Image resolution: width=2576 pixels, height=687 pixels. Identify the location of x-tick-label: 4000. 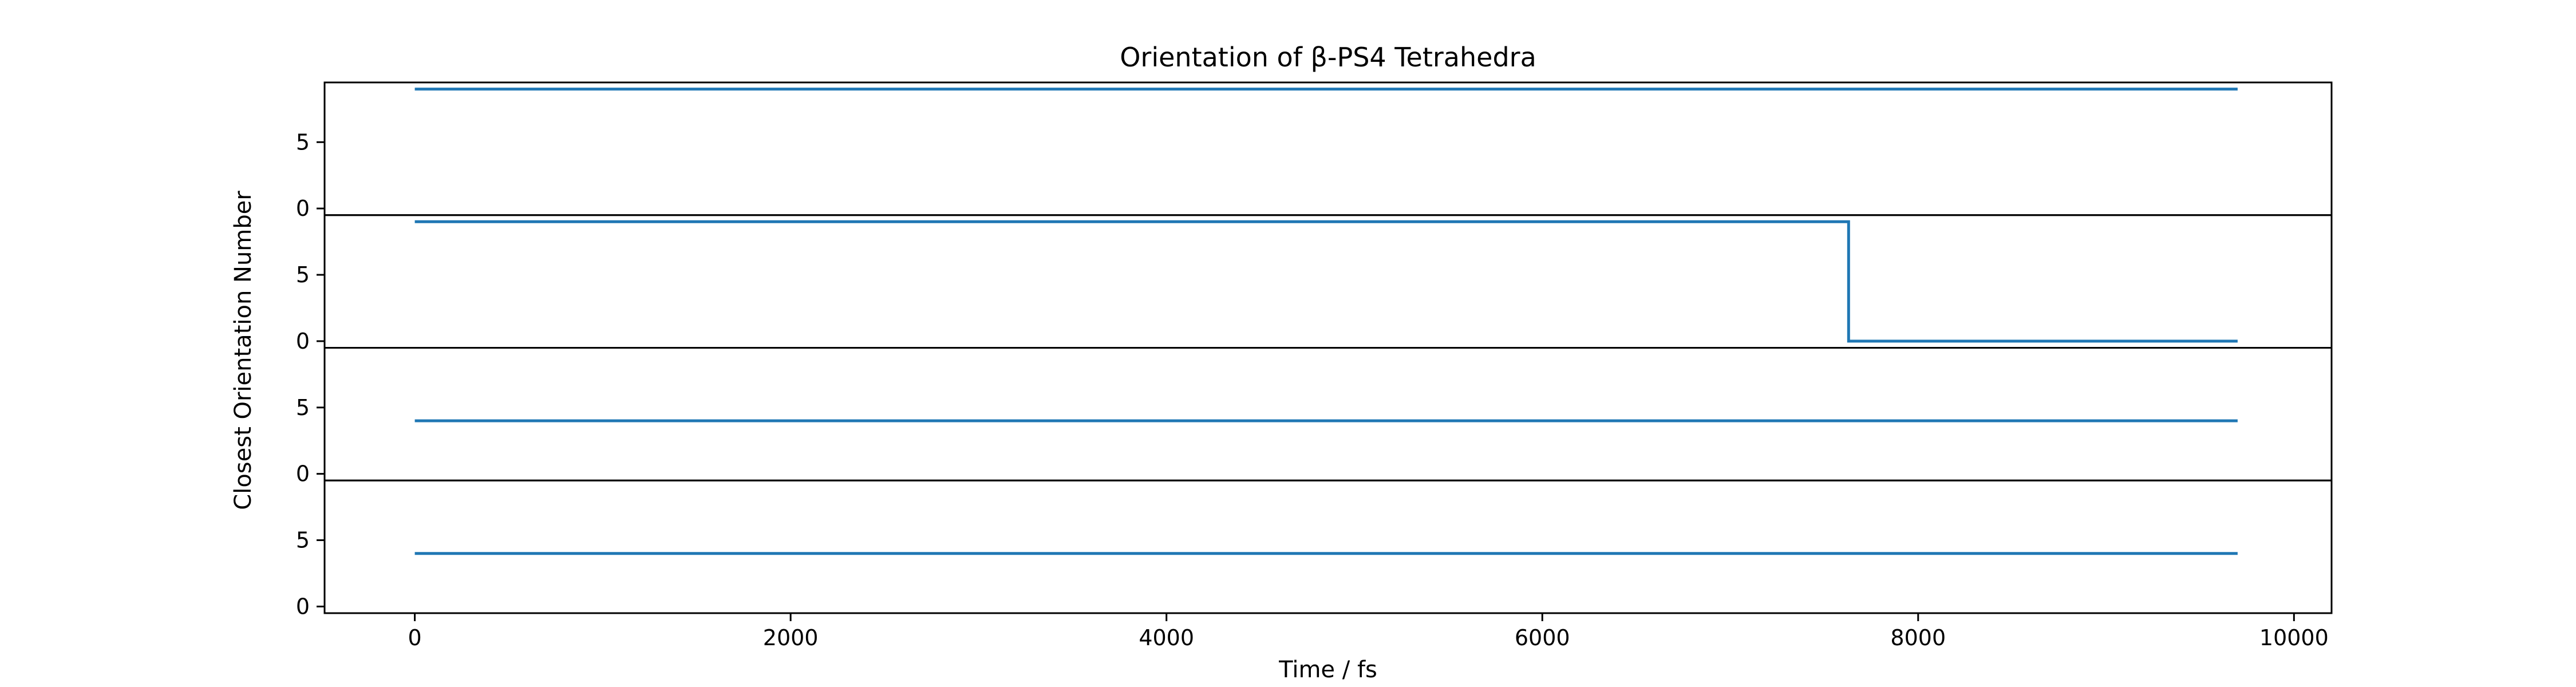
(1166, 638).